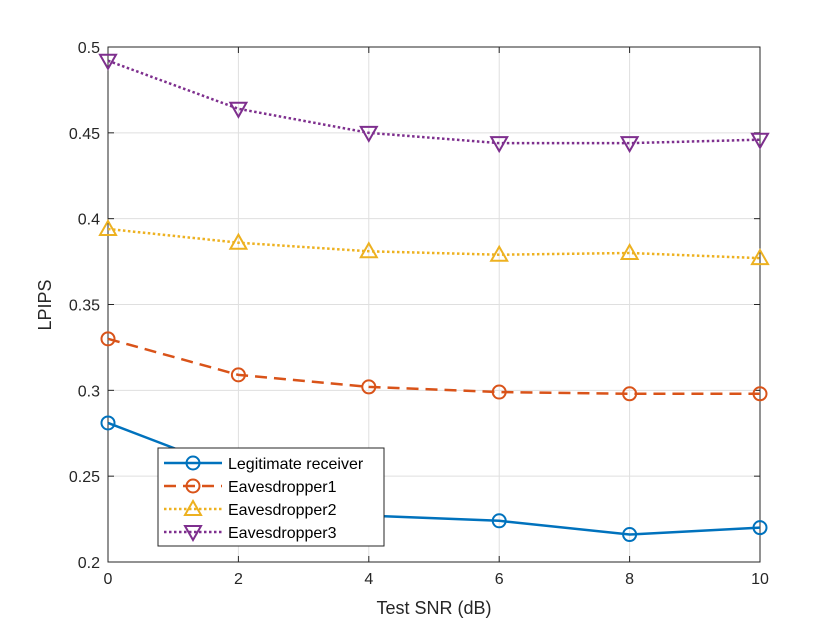  I want to click on y-axis-label: LPIPS, so click(45, 304).